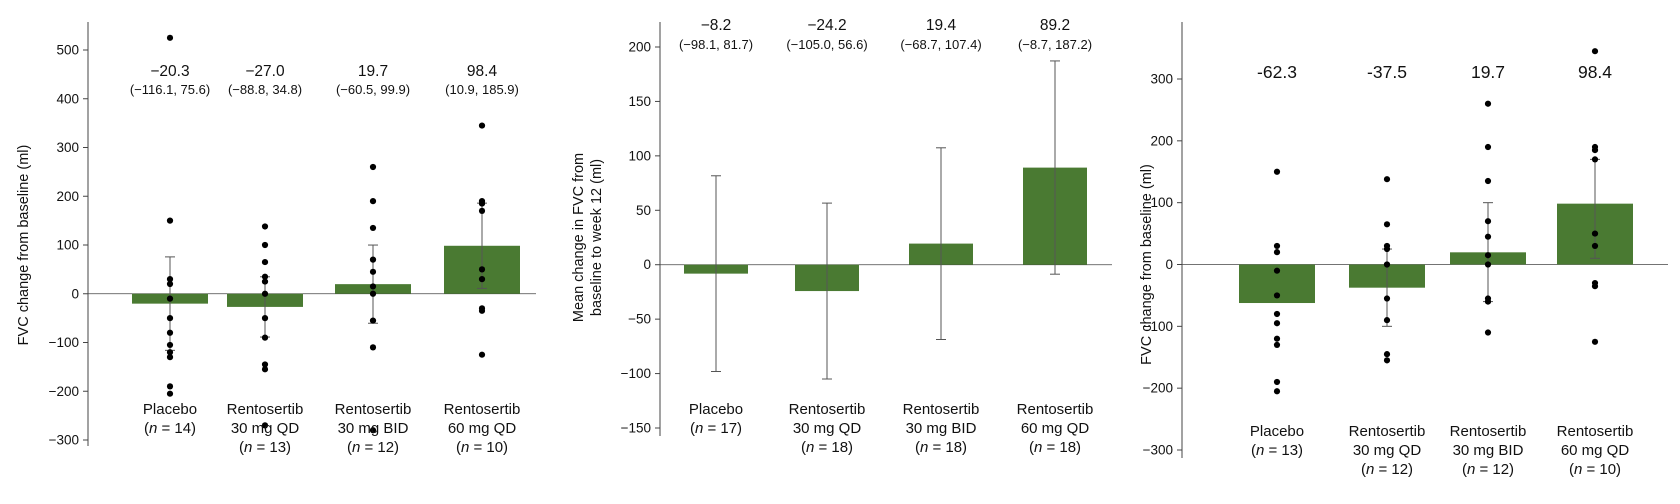  Describe the element at coordinates (941, 25) in the screenshot. I see `mean-label-3: 19.4` at that location.